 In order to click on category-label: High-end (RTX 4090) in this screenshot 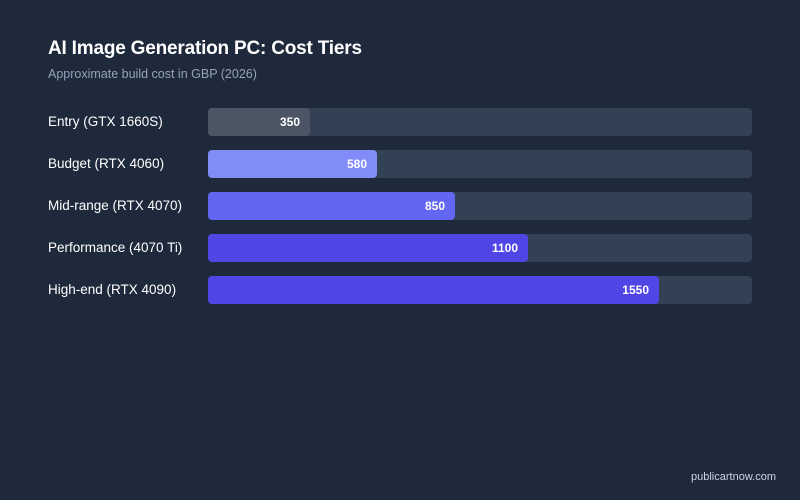, I will do `click(112, 289)`.